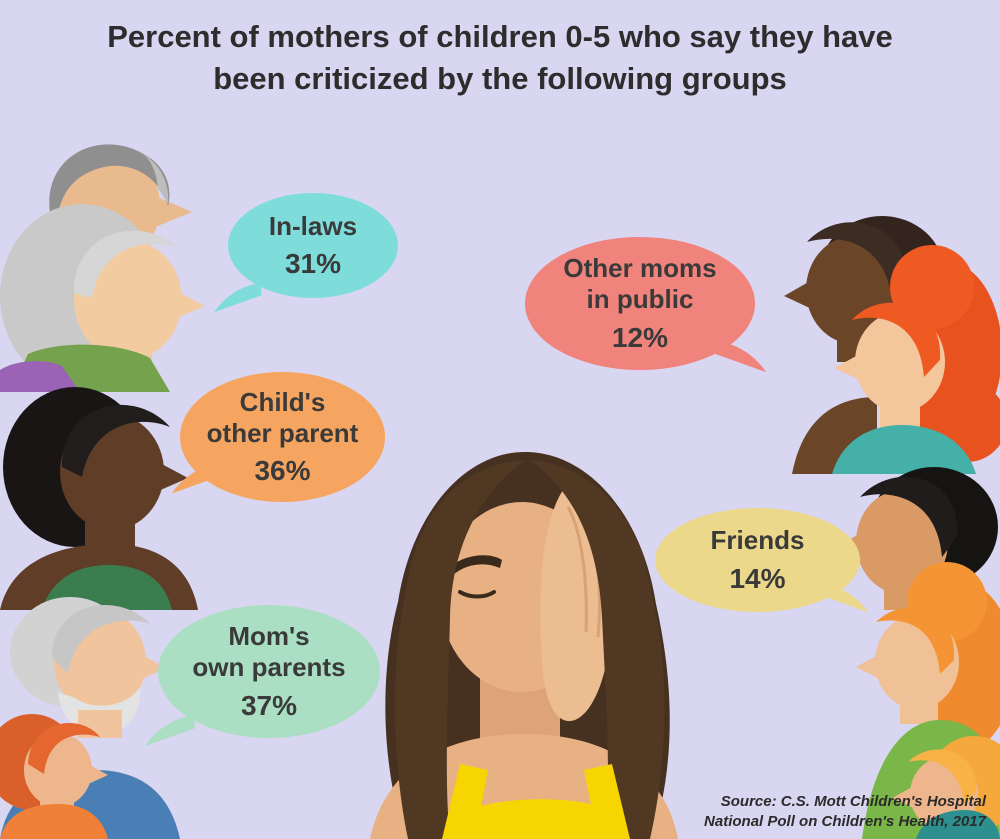 The image size is (1000, 839). What do you see at coordinates (170, 731) in the screenshot?
I see `callout-tail-own-parents` at bounding box center [170, 731].